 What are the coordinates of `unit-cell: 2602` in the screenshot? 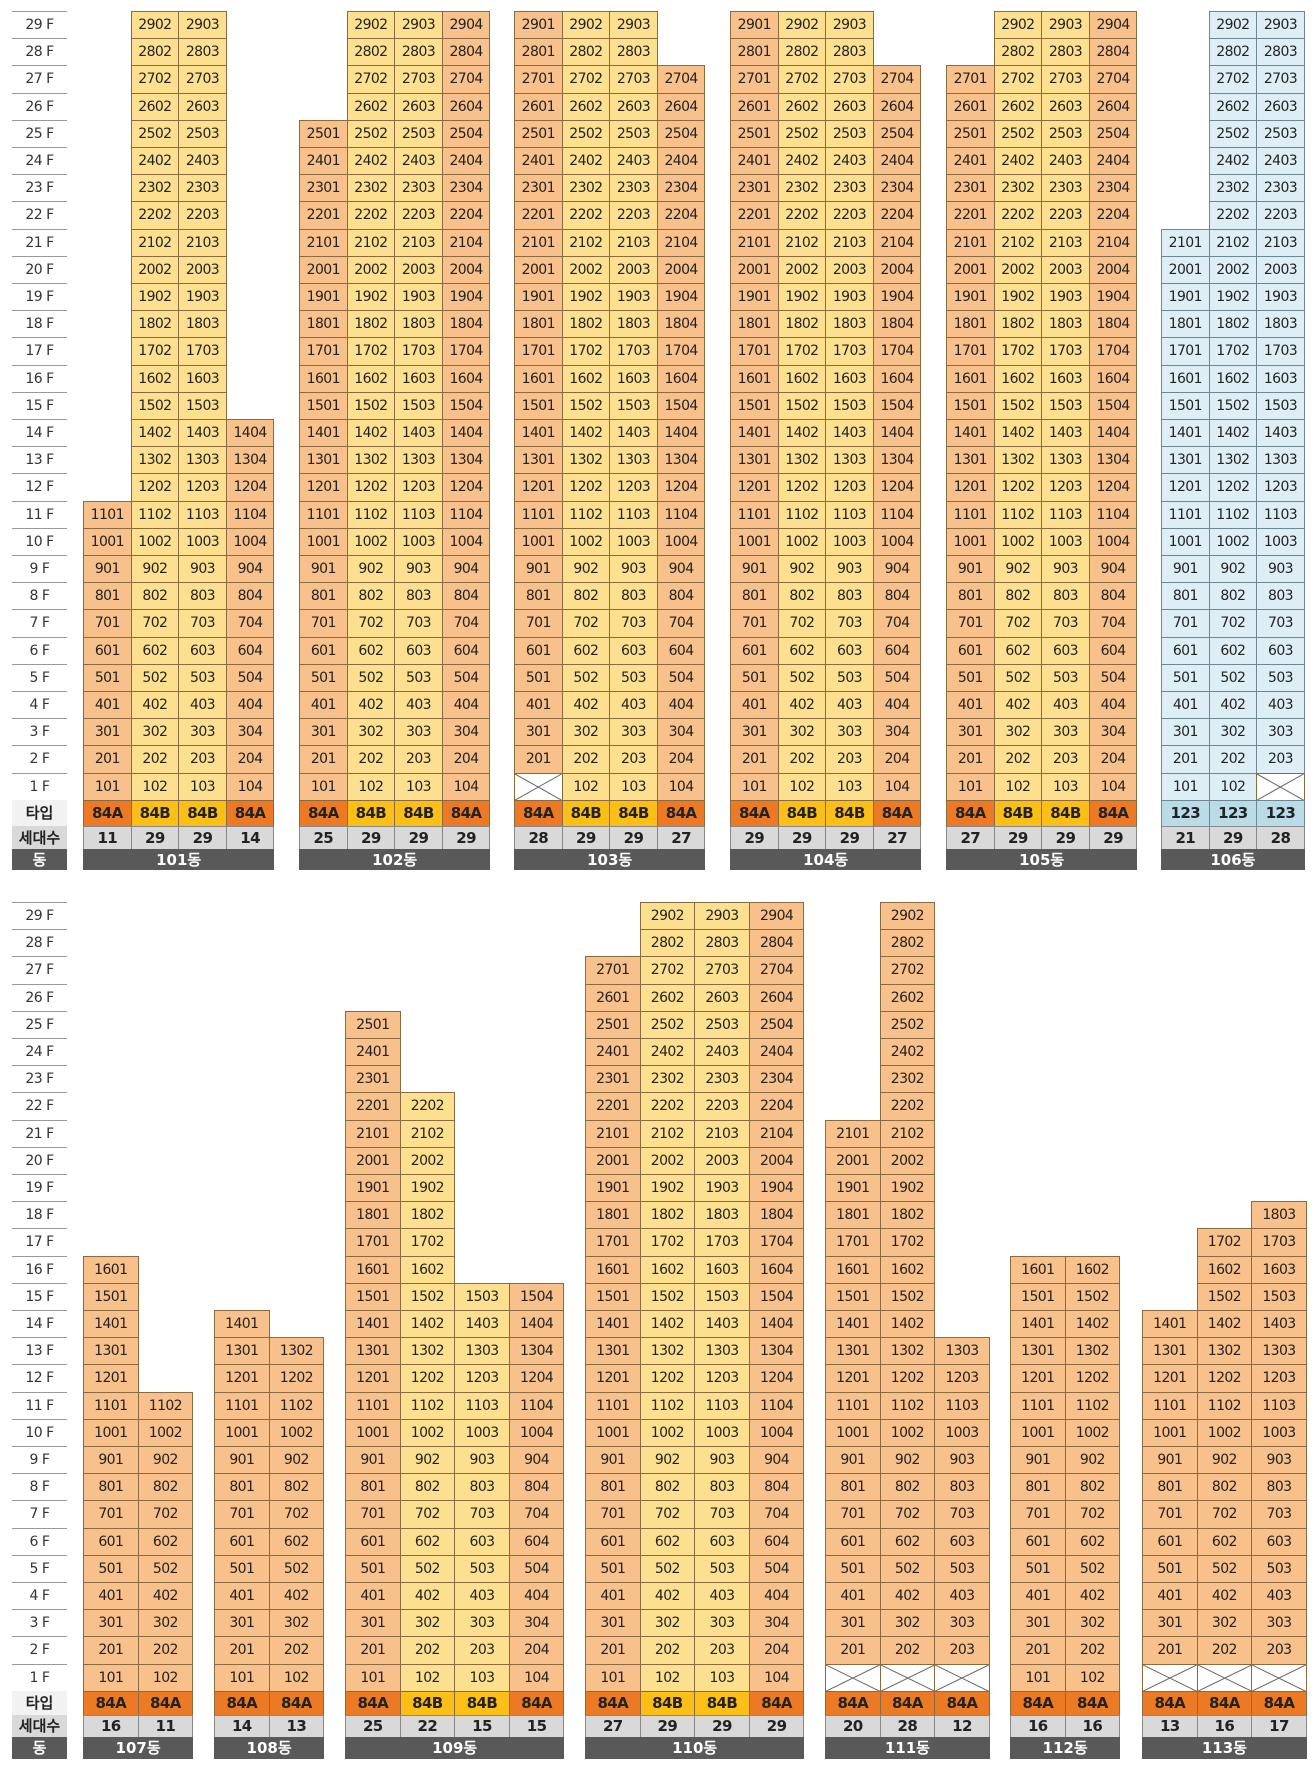 It's located at (802, 106).